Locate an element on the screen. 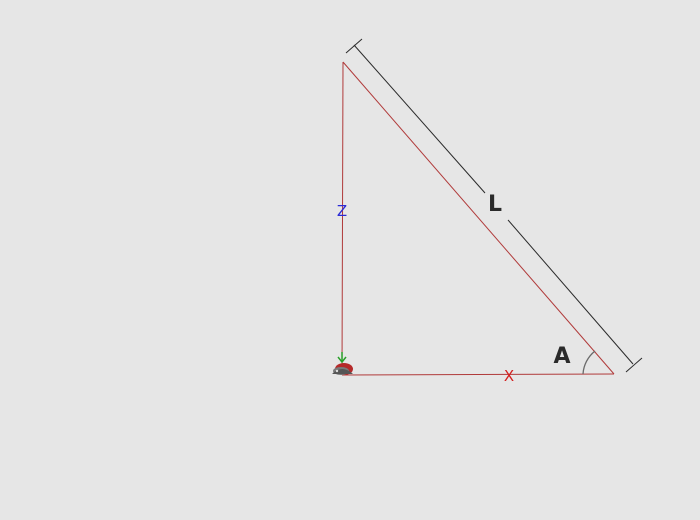 This screenshot has width=700, height=520. angle-label: A is located at coordinates (561, 356).